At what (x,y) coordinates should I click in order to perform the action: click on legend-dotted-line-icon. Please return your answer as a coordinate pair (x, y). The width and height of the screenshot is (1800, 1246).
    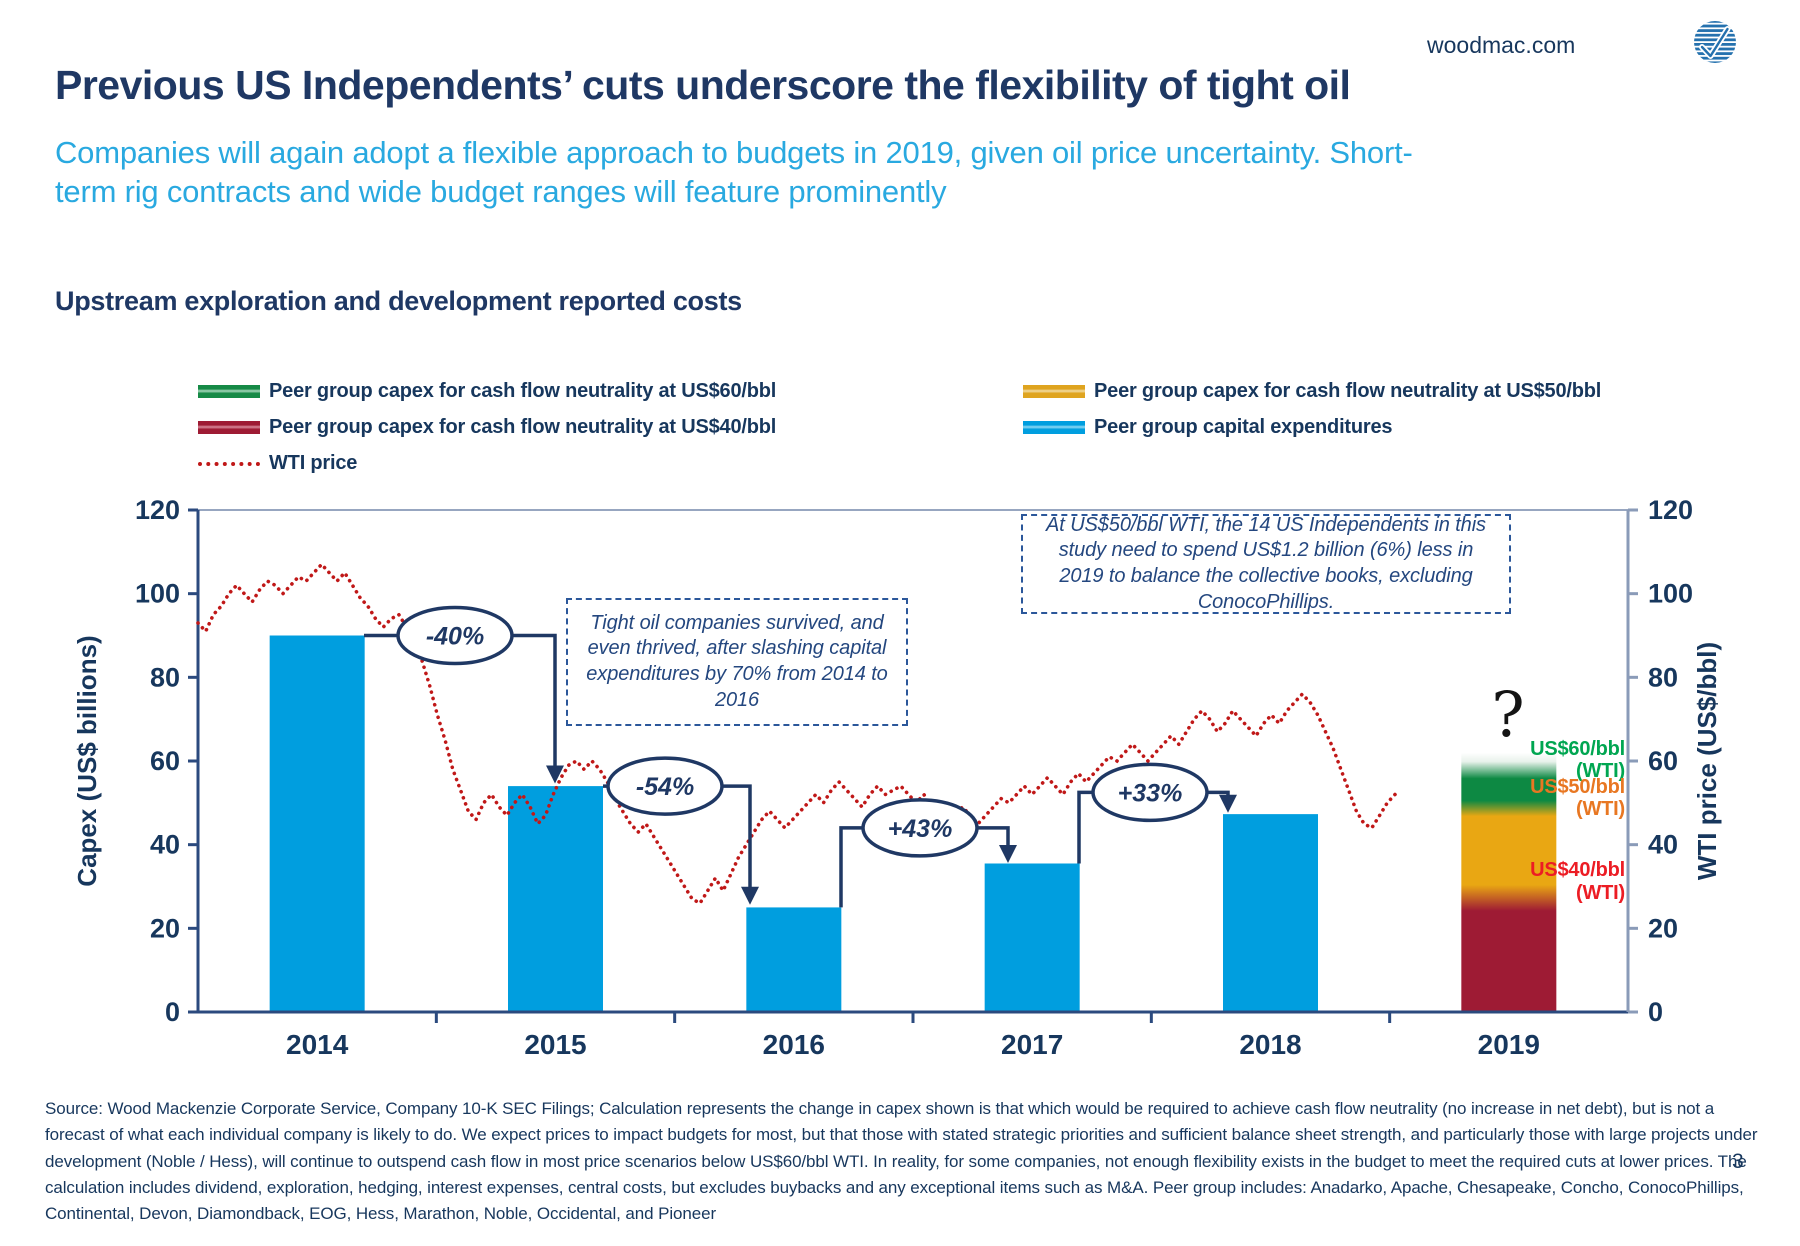
    Looking at the image, I should click on (229, 464).